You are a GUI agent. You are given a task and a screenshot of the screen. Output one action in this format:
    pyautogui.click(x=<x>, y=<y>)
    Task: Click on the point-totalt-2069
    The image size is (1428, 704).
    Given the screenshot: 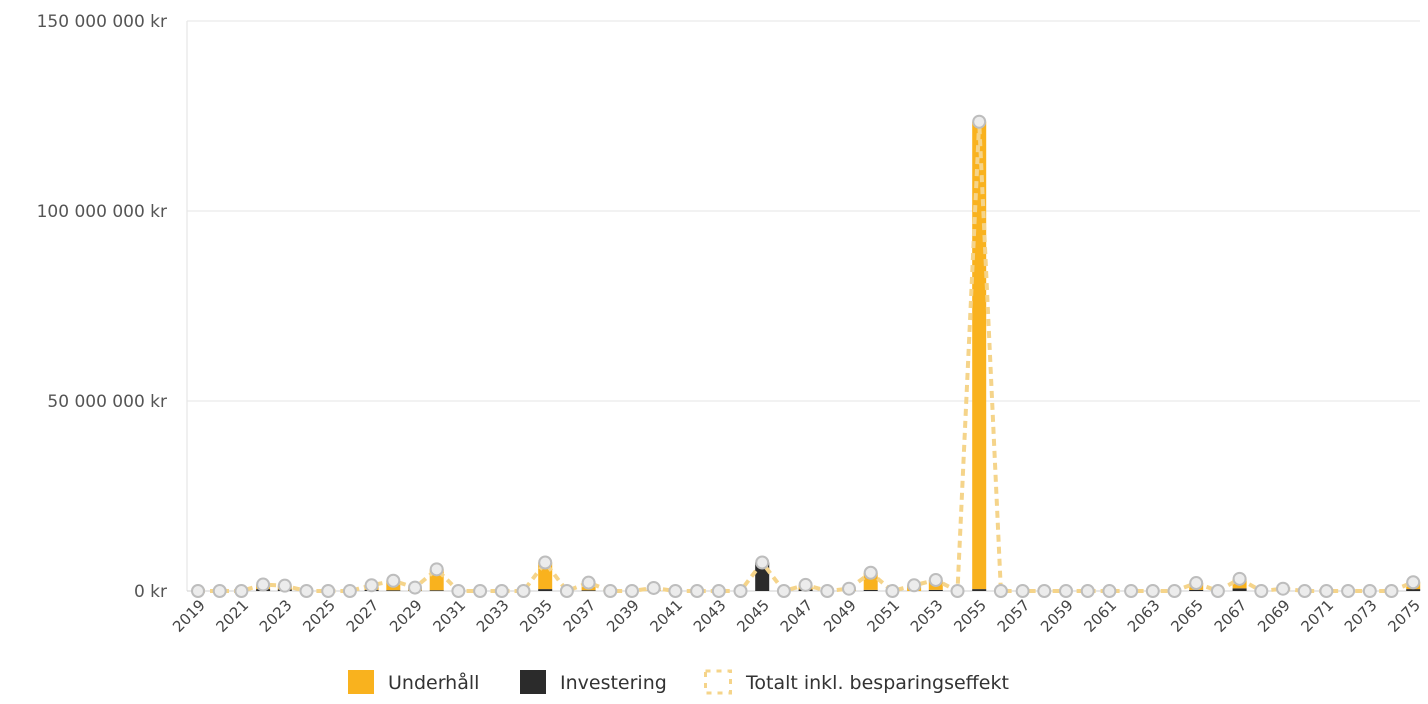 What is the action you would take?
    pyautogui.click(x=1283, y=588)
    